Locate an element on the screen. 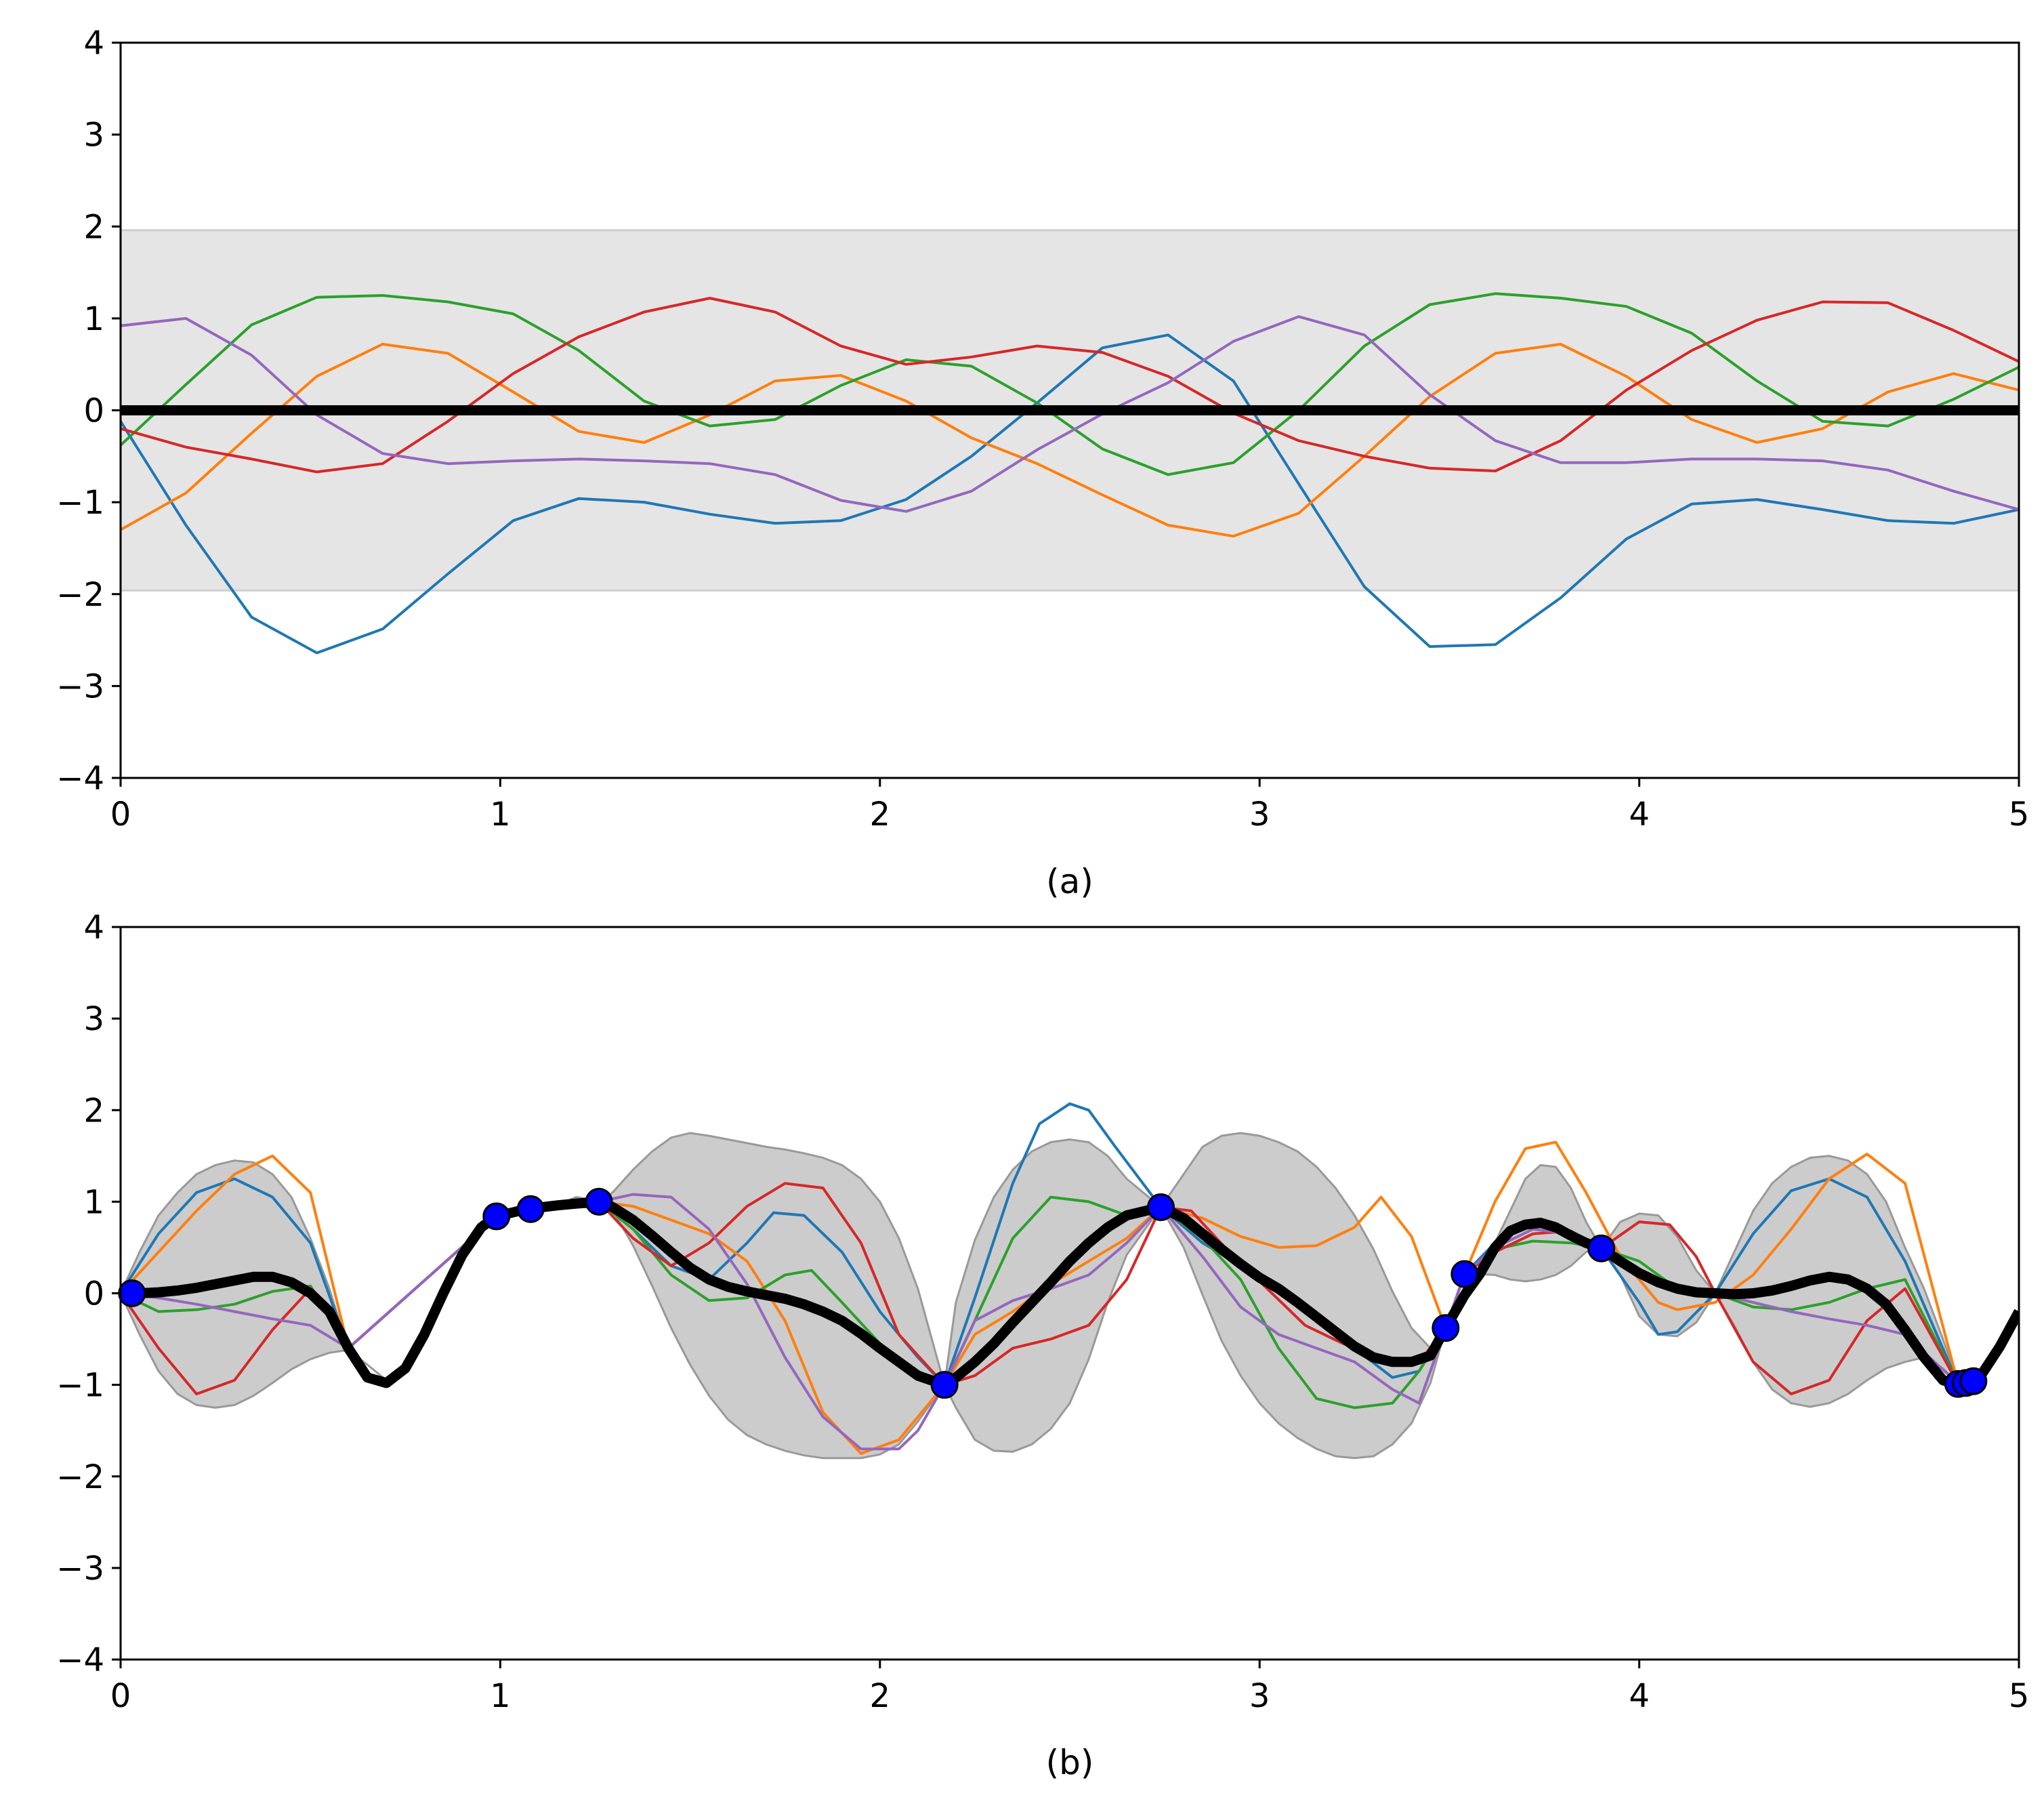 This screenshot has height=1812, width=2044. panel-a-x-tick-label: 4 is located at coordinates (1639, 815).